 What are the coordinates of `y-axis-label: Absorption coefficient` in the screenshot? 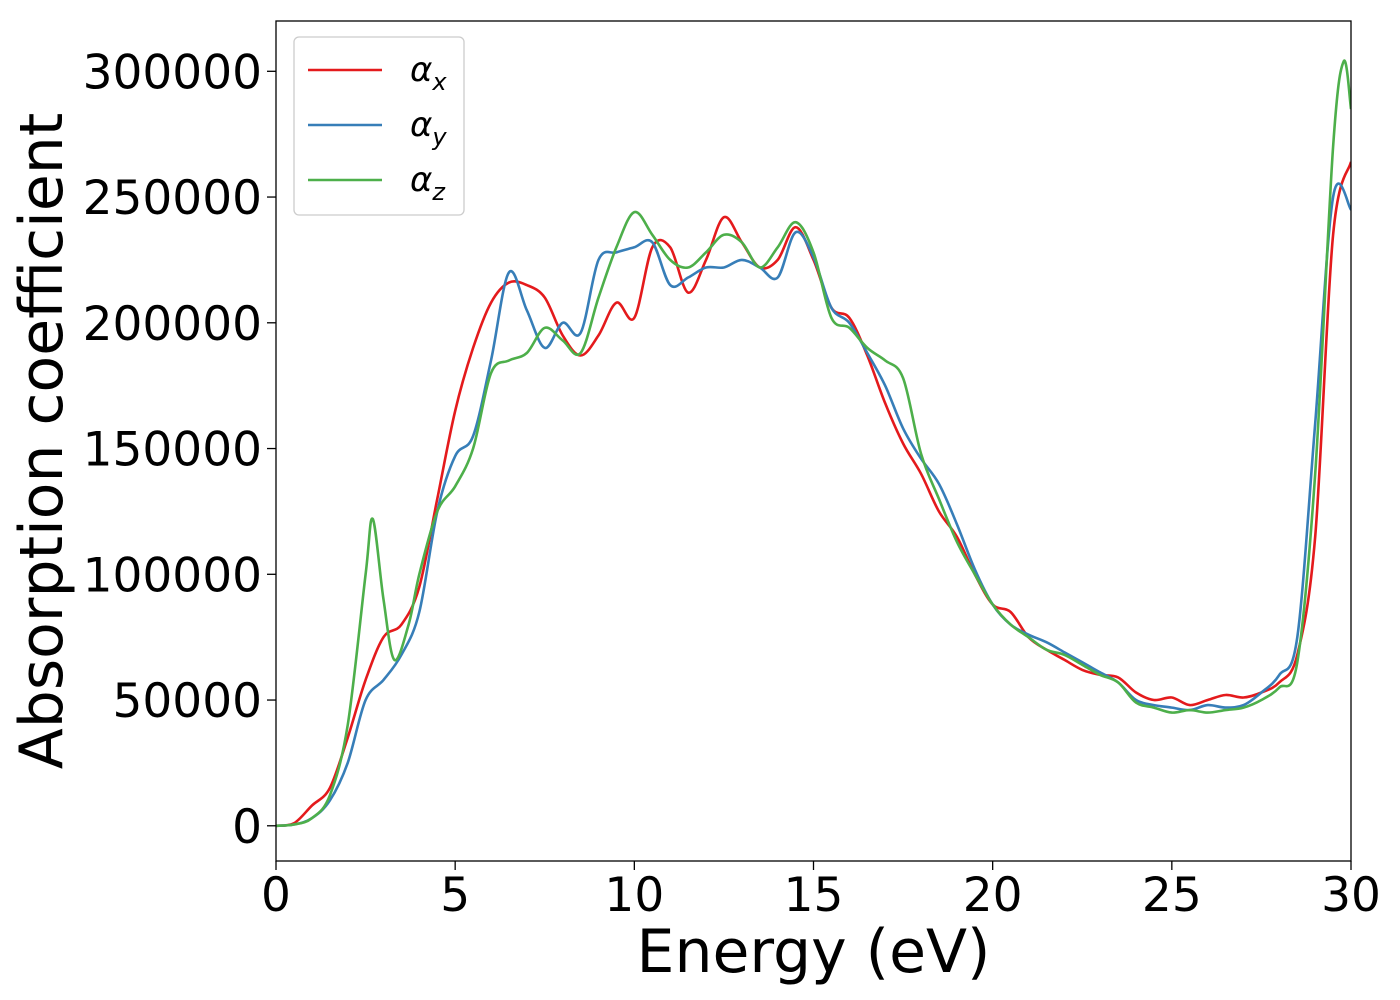 It's located at (42, 441).